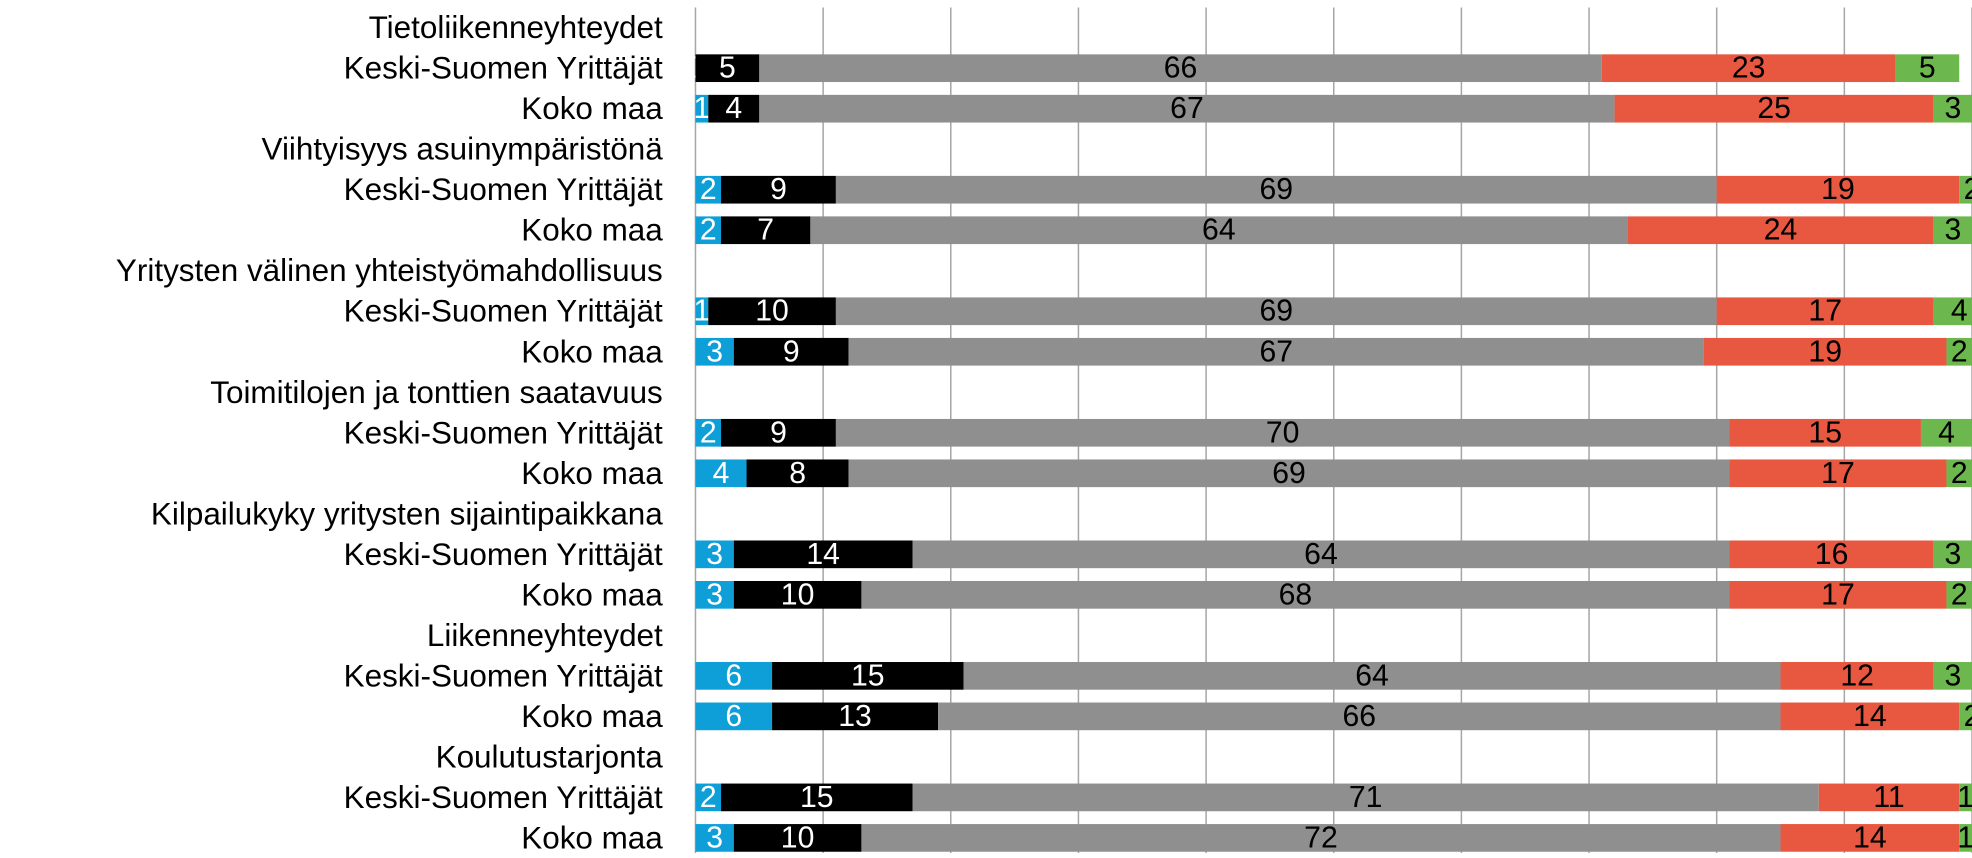 Image resolution: width=1972 pixels, height=858 pixels. Describe the element at coordinates (463, 149) in the screenshot. I see `y-tick-label: Viihtyisyys asuinympäristönä` at that location.